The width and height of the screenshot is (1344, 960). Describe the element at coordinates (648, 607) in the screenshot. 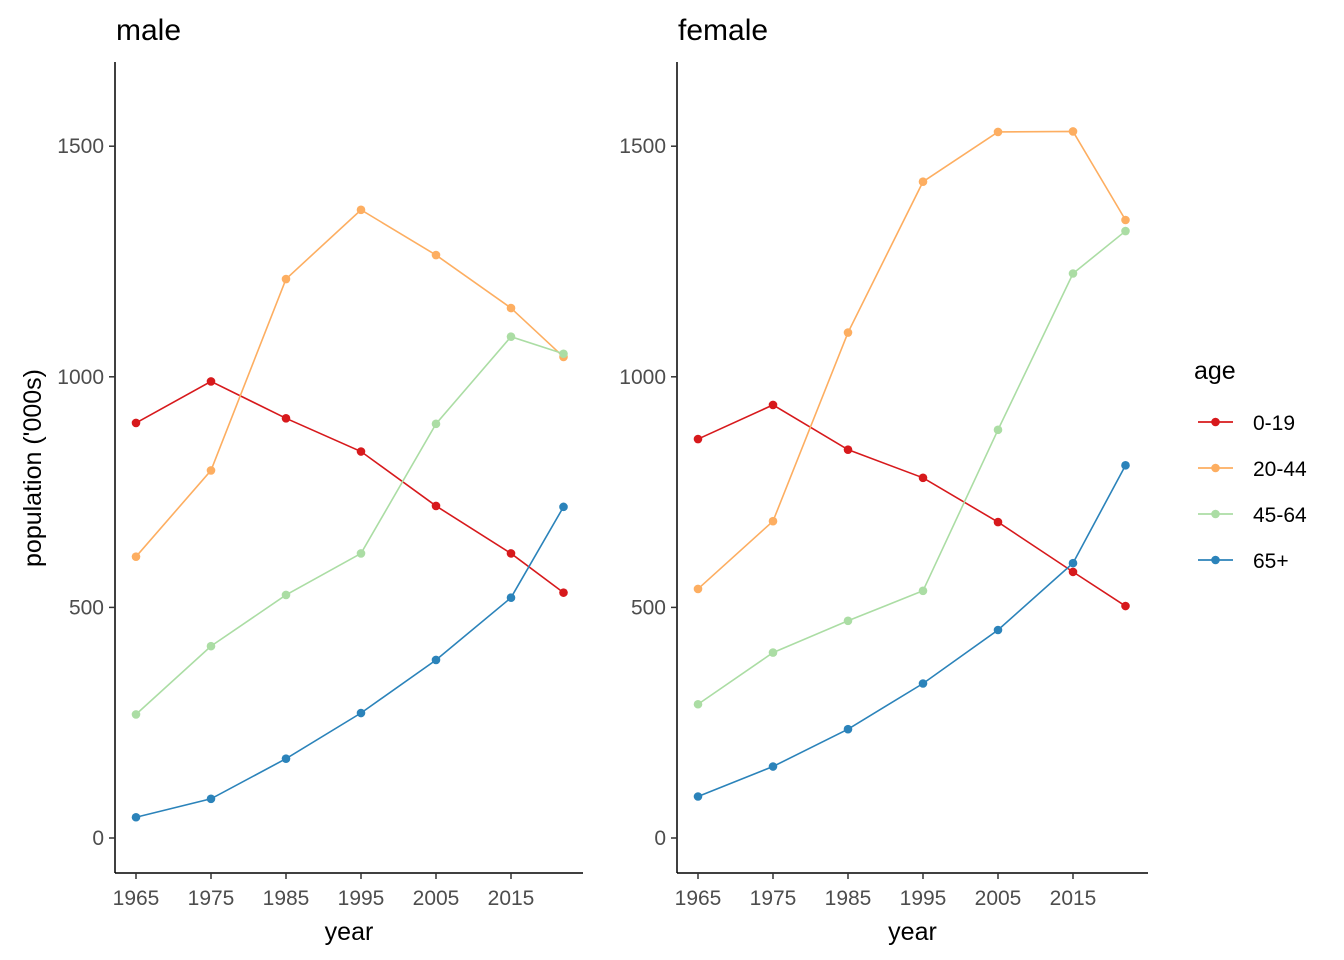

I see `y-tick-label: 500` at that location.